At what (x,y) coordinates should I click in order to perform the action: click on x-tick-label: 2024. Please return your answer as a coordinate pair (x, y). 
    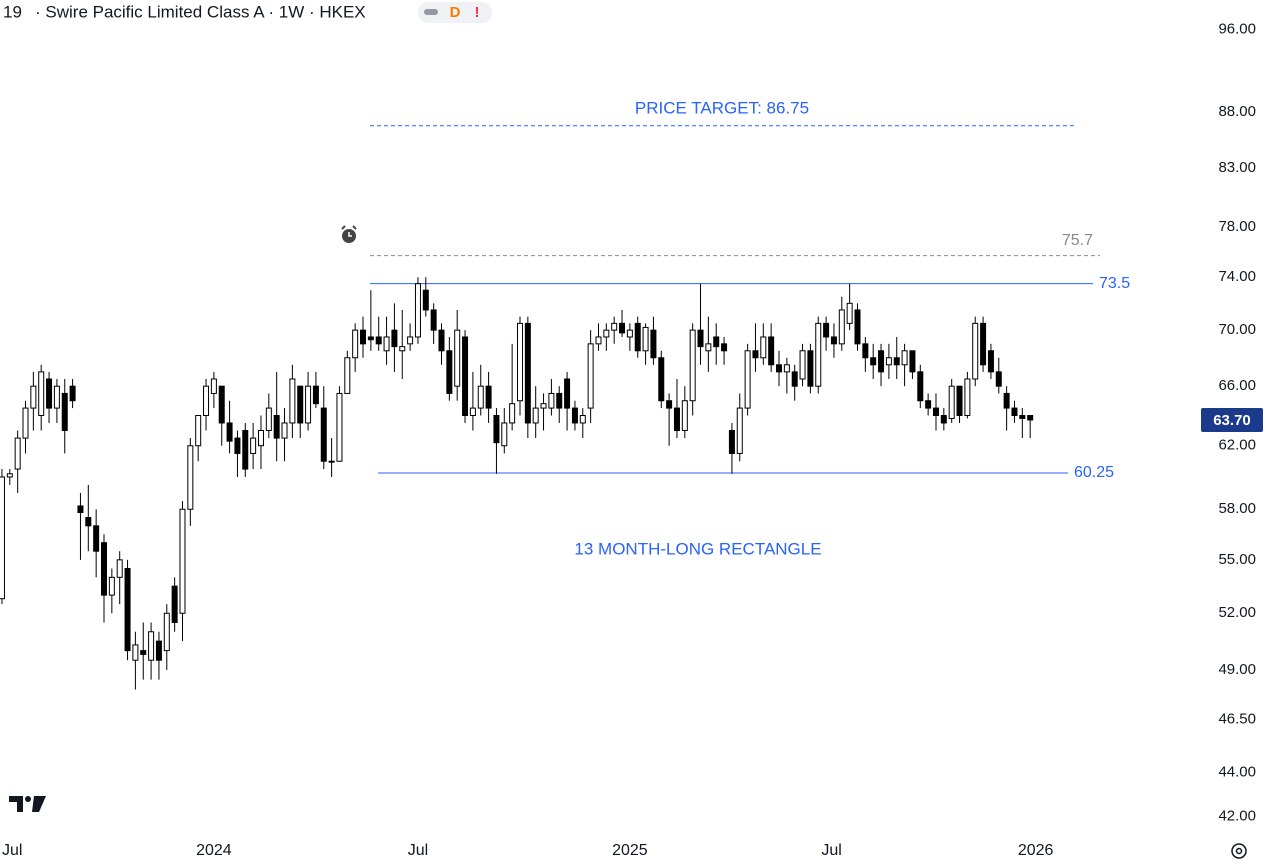
    Looking at the image, I should click on (214, 850).